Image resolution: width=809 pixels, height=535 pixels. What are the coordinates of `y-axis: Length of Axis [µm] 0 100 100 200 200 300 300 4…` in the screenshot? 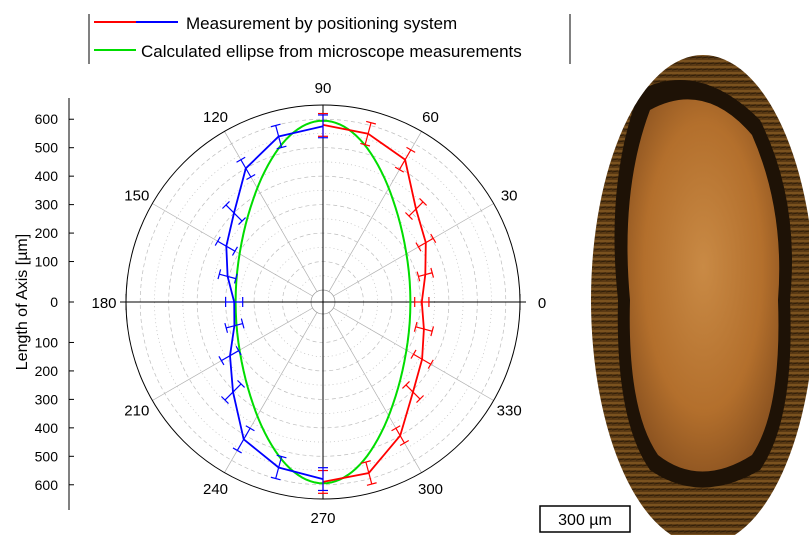 It's located at (44, 304).